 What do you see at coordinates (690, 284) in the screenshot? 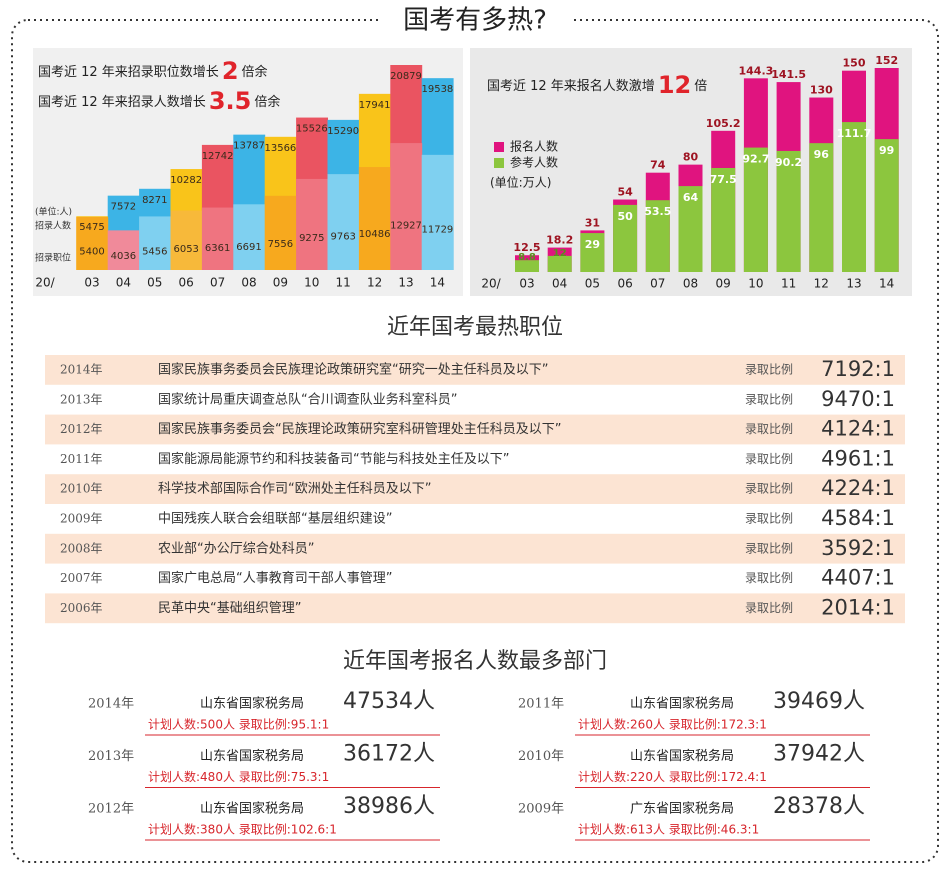
I see `x-tick-label: 08` at bounding box center [690, 284].